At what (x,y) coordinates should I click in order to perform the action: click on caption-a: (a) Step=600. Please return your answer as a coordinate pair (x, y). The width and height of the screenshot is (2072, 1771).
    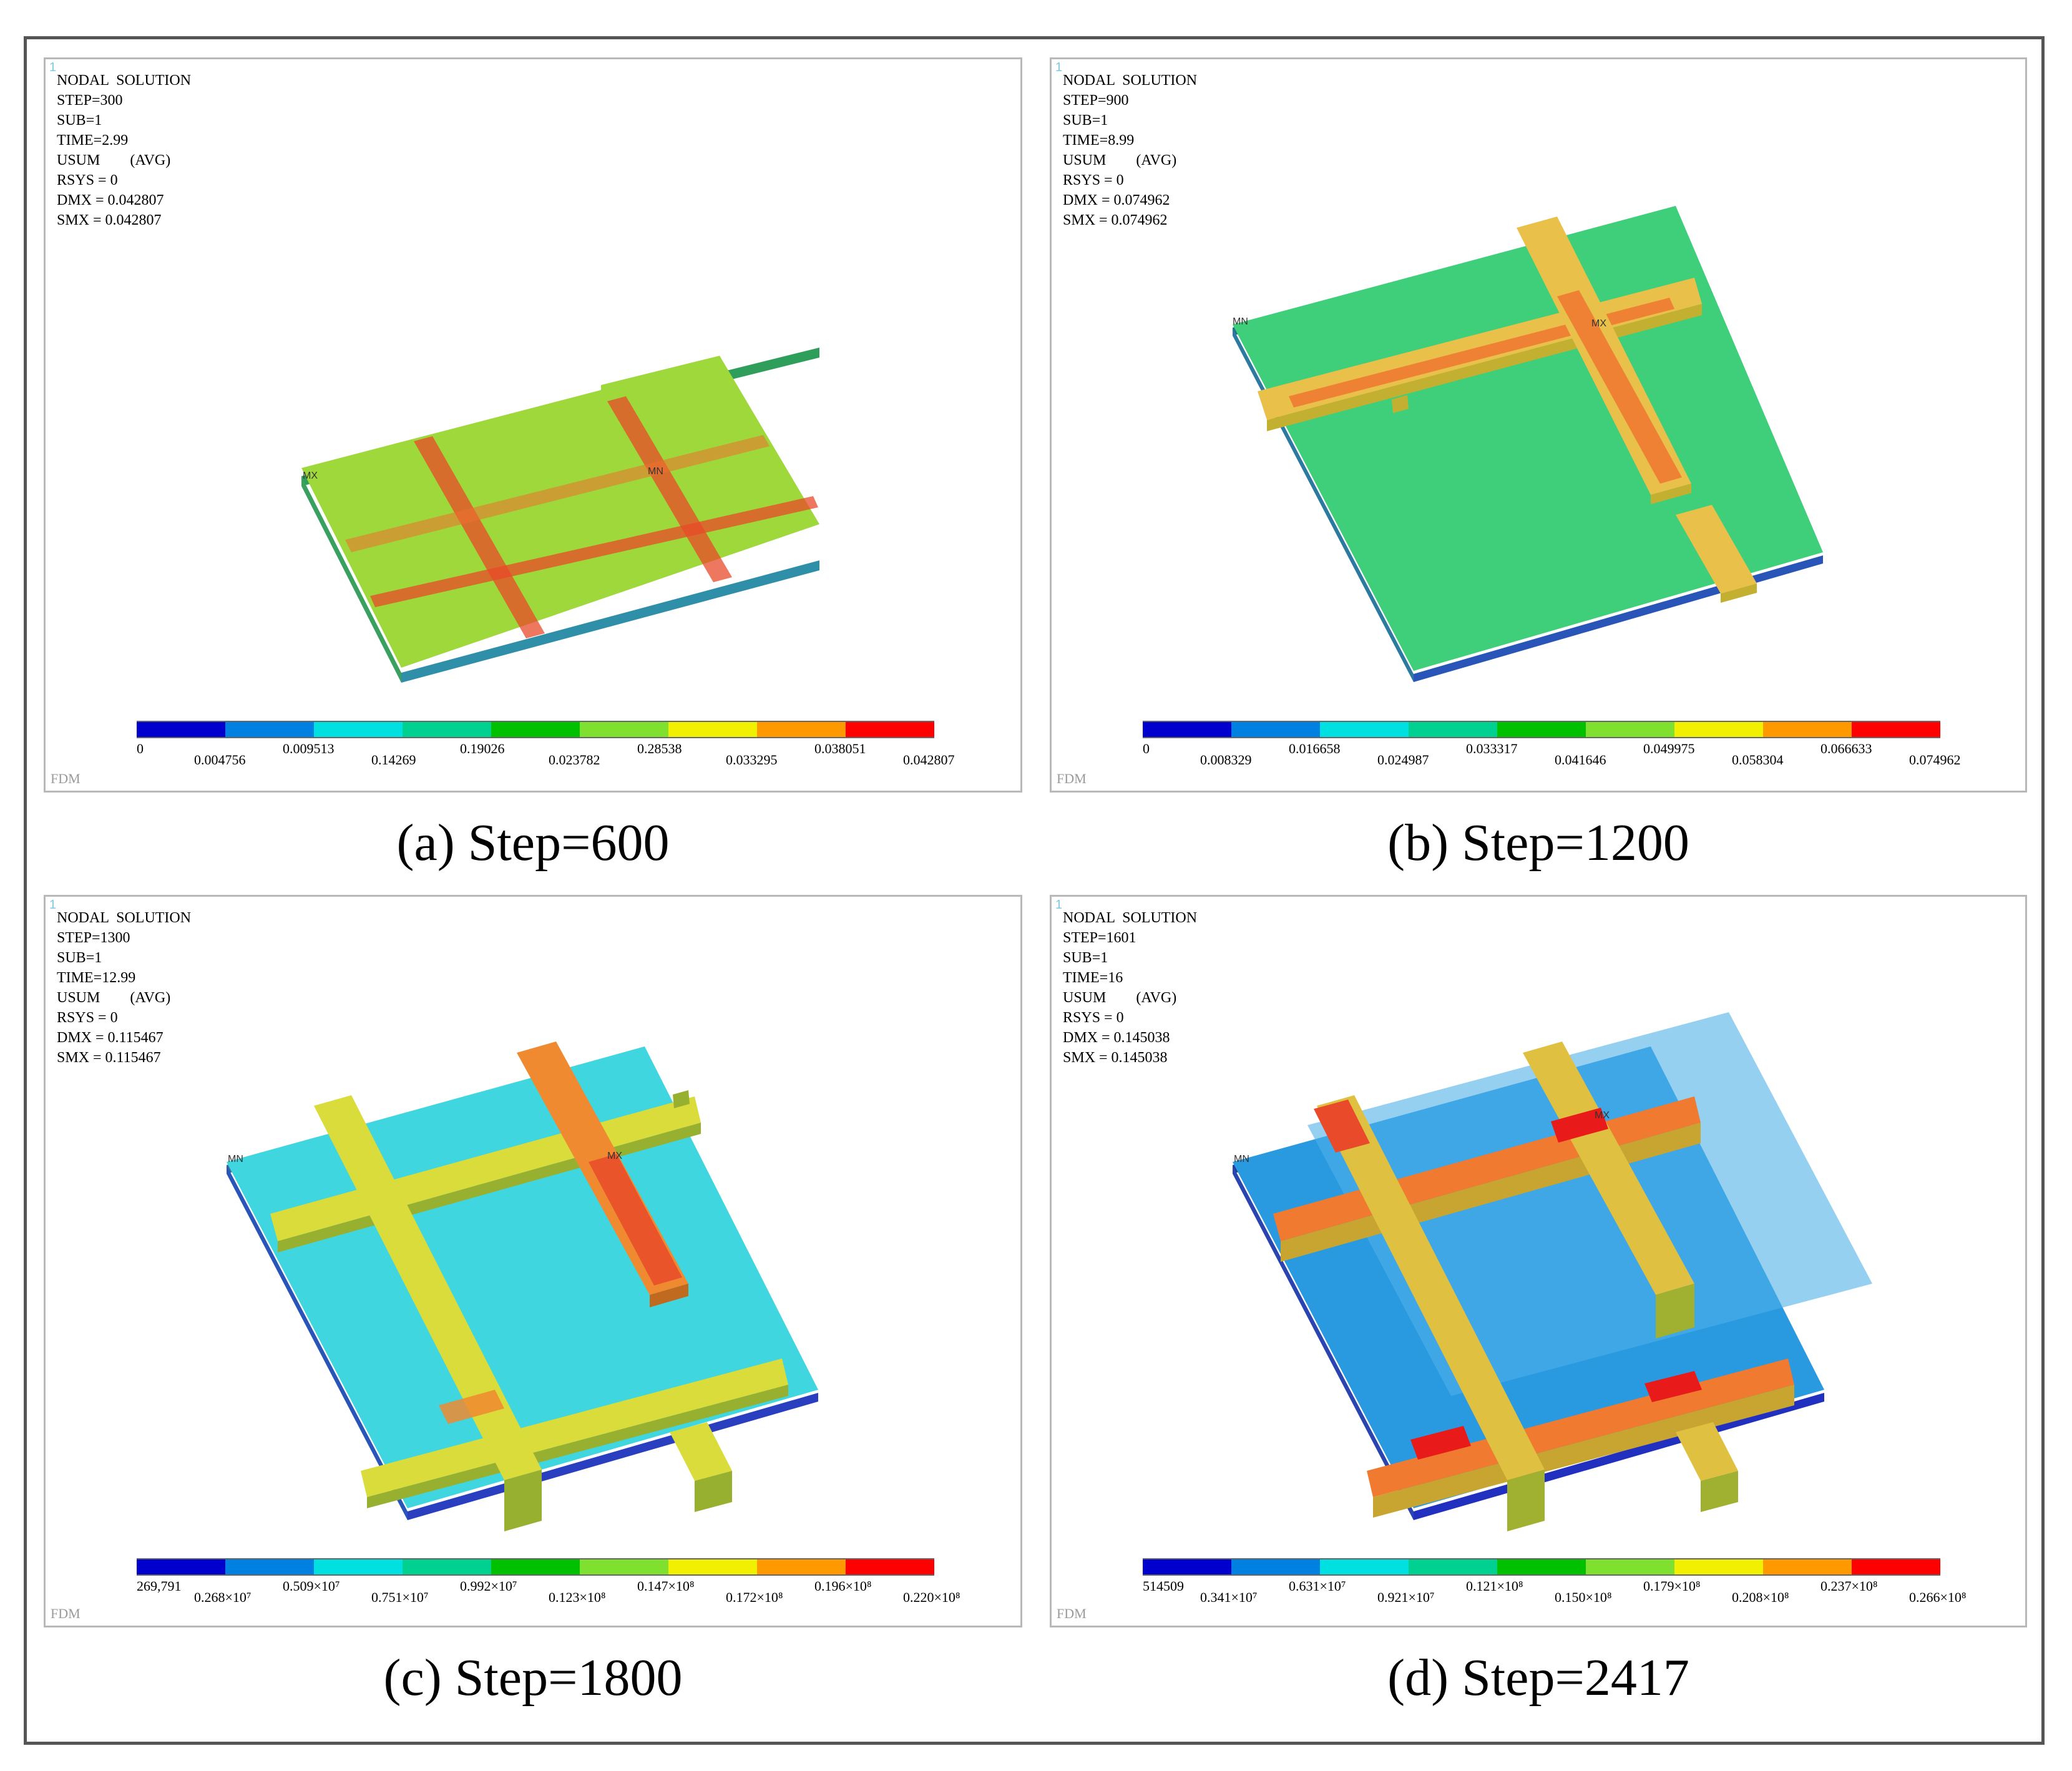
    Looking at the image, I should click on (533, 843).